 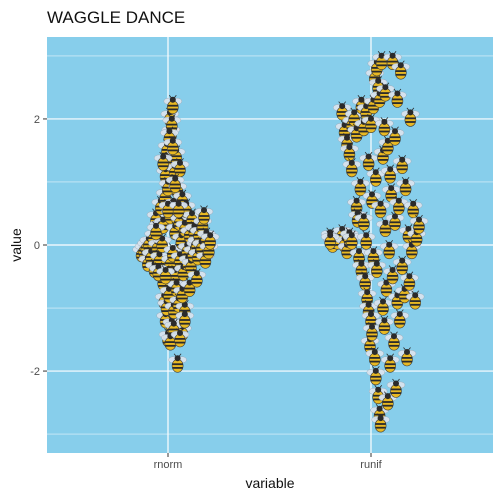 What do you see at coordinates (269, 483) in the screenshot?
I see `x-axis-title: variable` at bounding box center [269, 483].